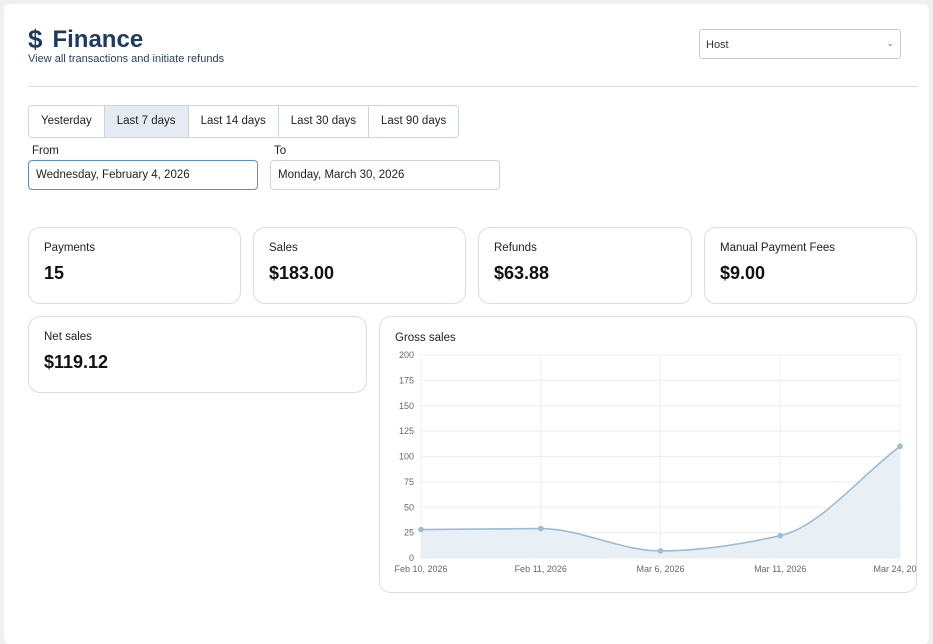  What do you see at coordinates (890, 43) in the screenshot?
I see `chevron-down-icon: ⌄` at bounding box center [890, 43].